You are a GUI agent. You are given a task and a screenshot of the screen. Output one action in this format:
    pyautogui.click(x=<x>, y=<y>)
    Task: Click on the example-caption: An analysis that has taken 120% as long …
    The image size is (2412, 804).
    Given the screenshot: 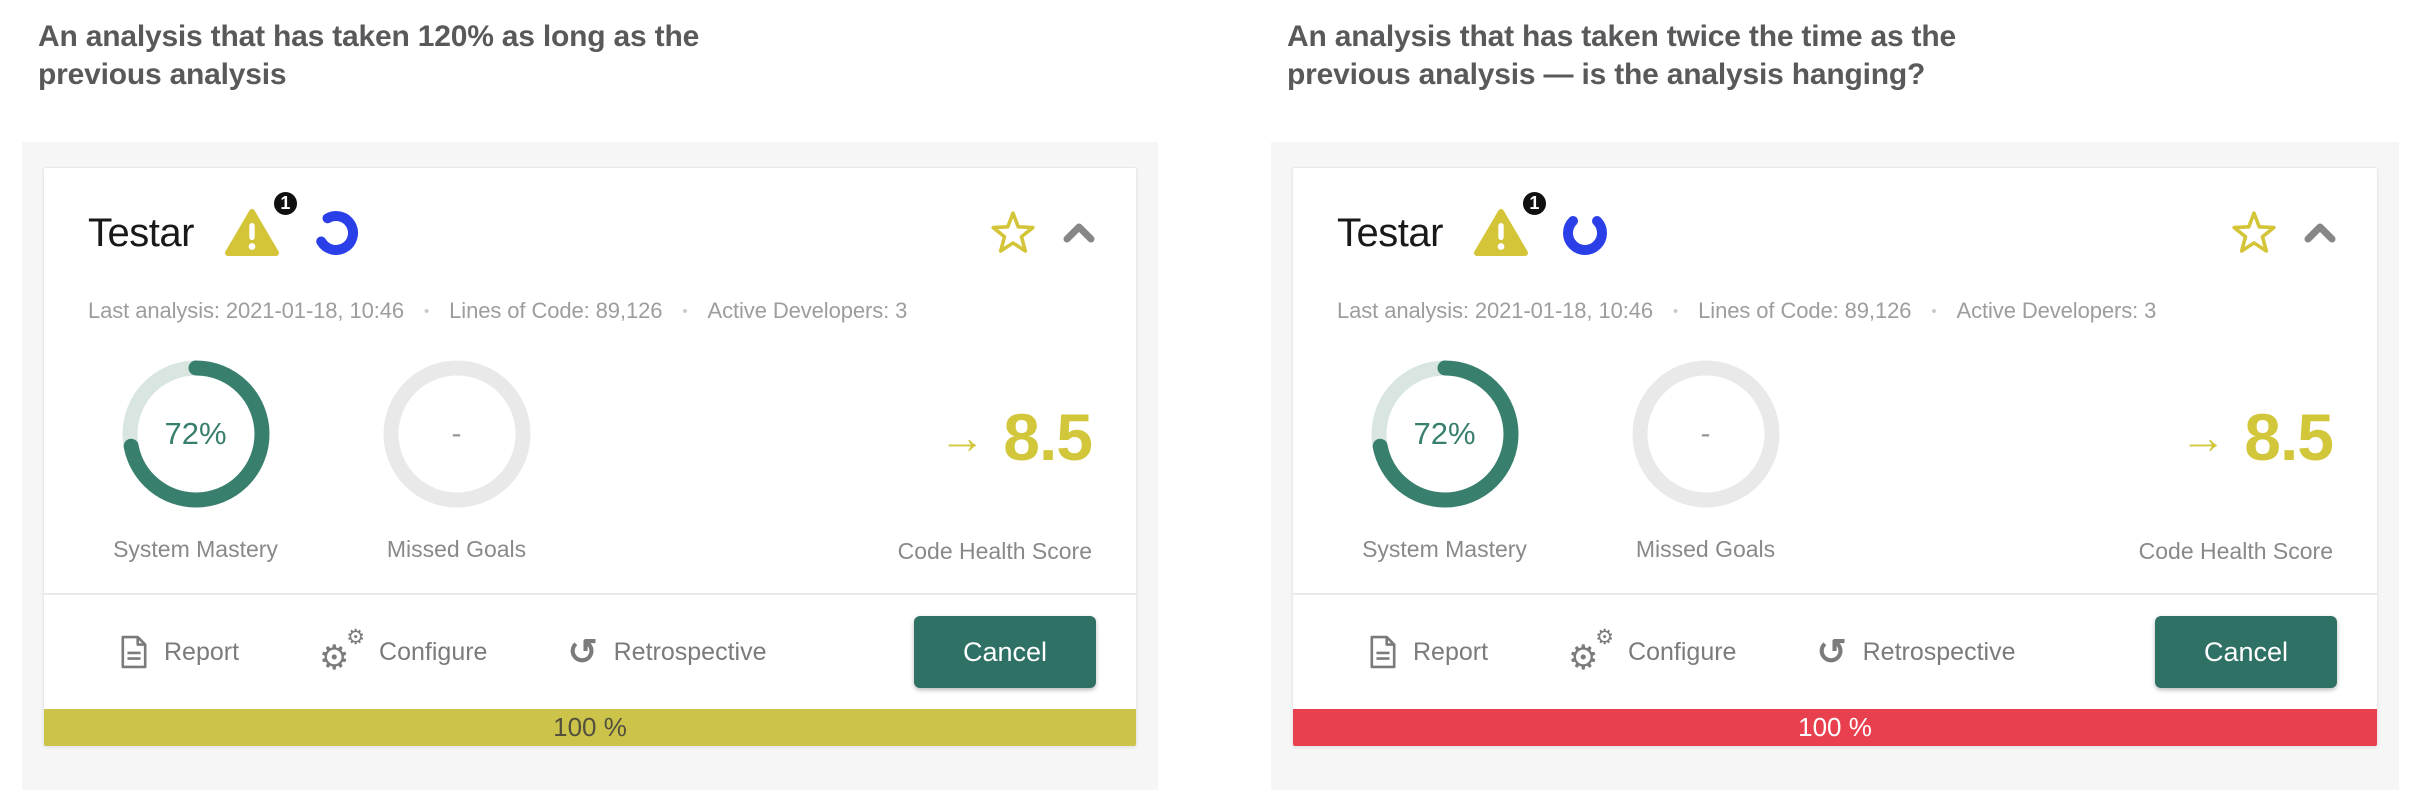 What is the action you would take?
    pyautogui.click(x=369, y=55)
    